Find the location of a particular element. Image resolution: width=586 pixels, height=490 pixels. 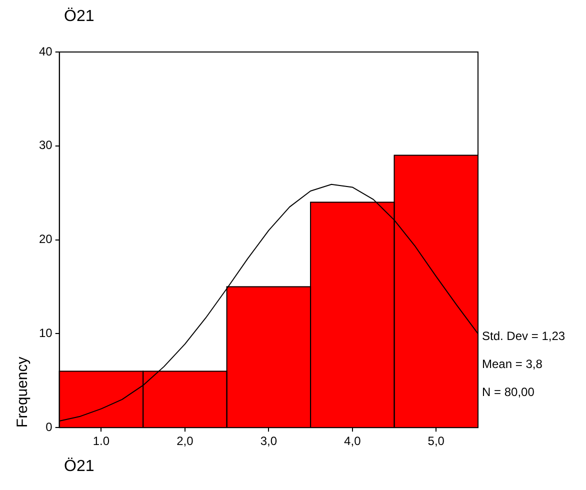

x-tick-label: 4,0 is located at coordinates (353, 441).